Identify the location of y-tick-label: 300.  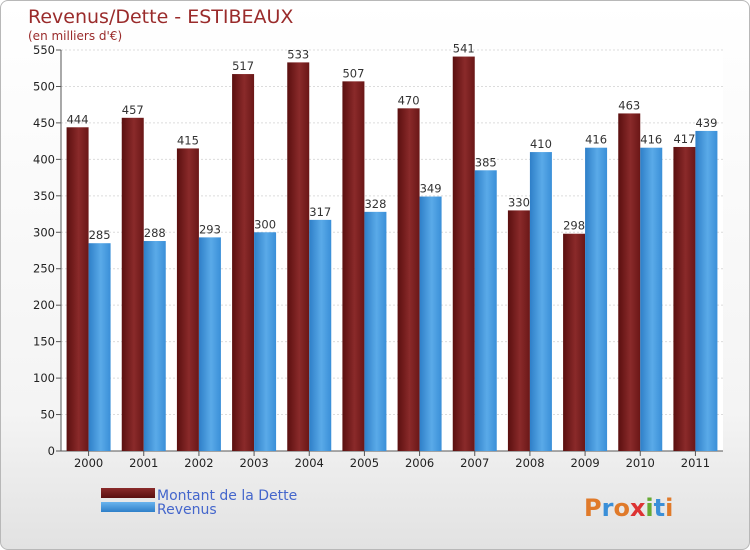
(44, 232).